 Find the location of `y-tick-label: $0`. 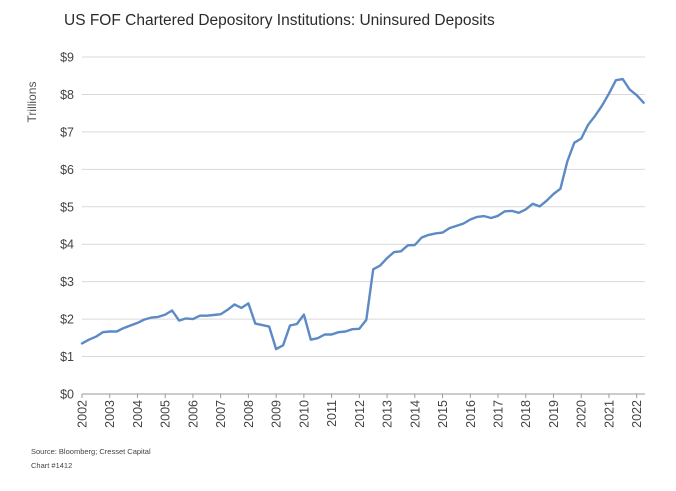

y-tick-label: $0 is located at coordinates (67, 395).